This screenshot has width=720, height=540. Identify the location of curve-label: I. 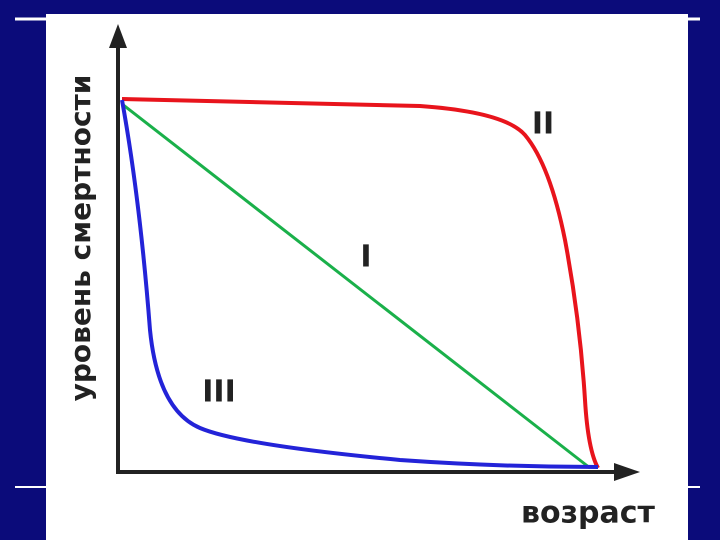
(365, 257).